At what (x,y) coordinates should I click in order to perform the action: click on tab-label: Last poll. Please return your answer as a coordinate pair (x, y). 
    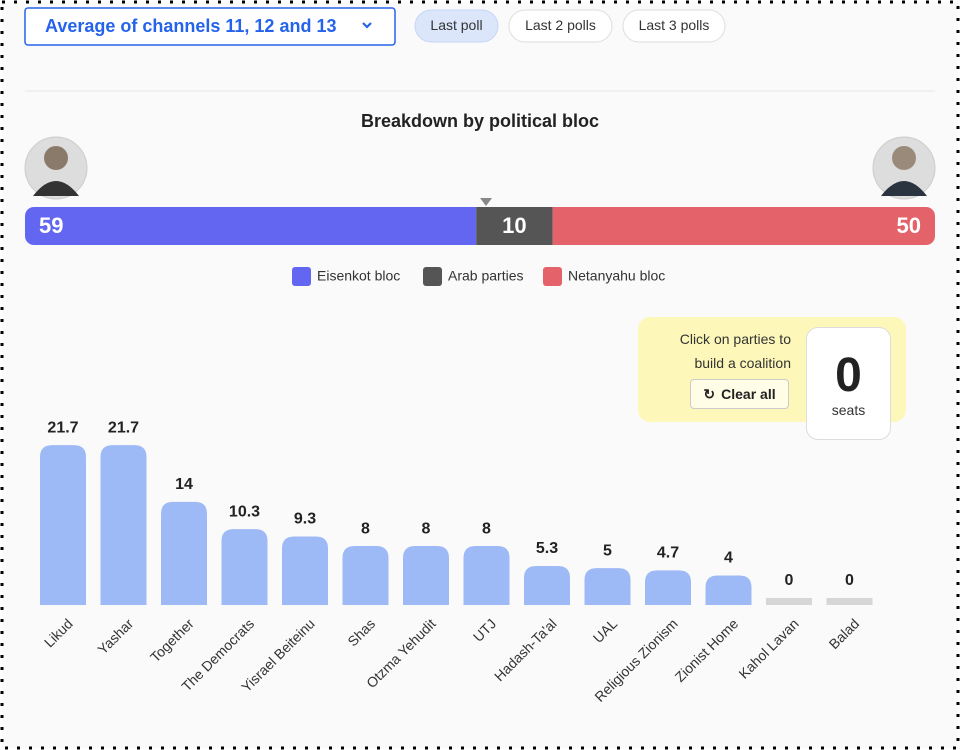
    Looking at the image, I should click on (456, 25).